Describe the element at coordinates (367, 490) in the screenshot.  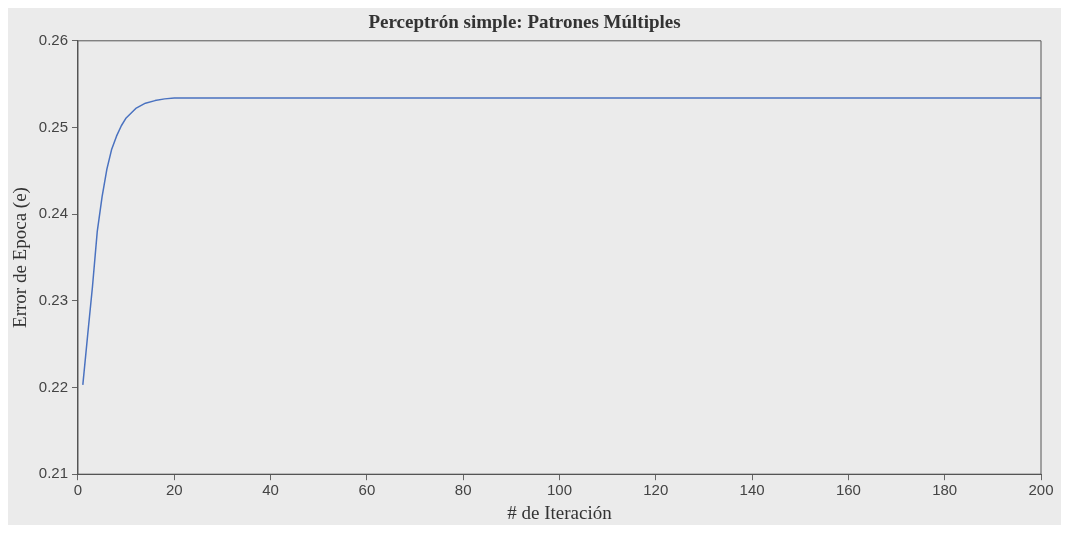
I see `x-tick-label: 60` at that location.